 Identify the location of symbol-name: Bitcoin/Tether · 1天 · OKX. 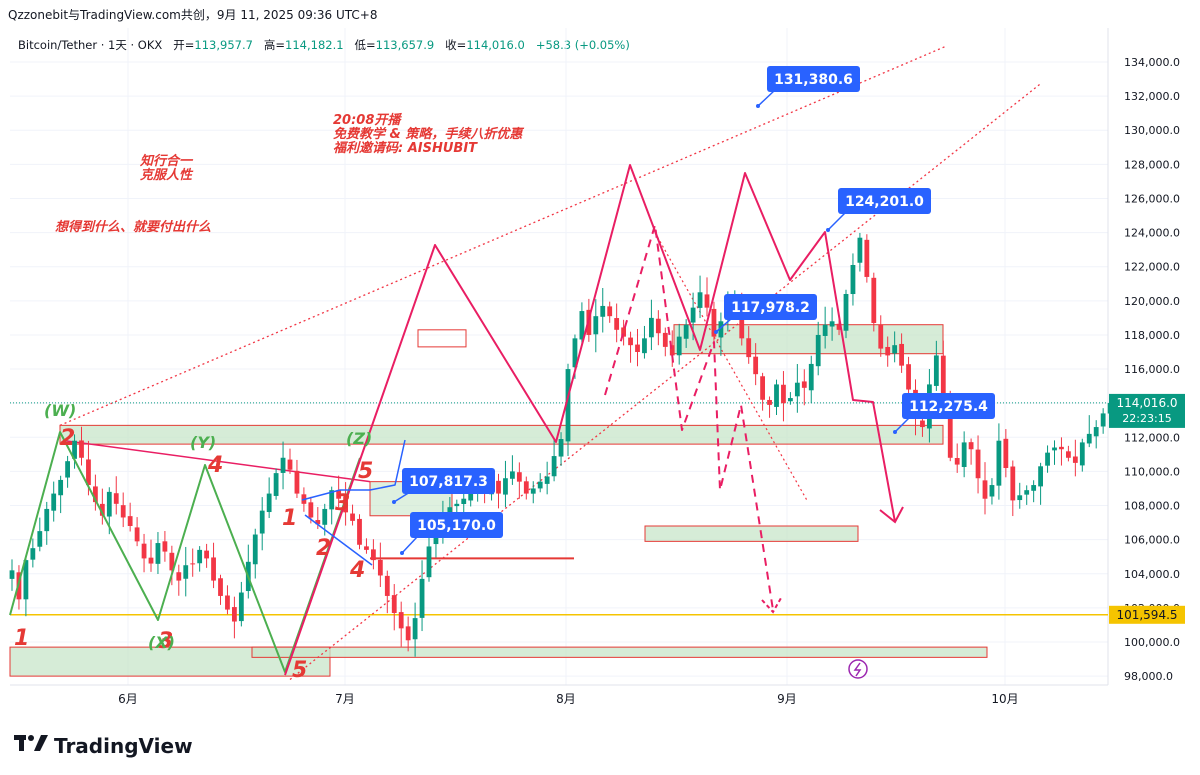
(90, 45).